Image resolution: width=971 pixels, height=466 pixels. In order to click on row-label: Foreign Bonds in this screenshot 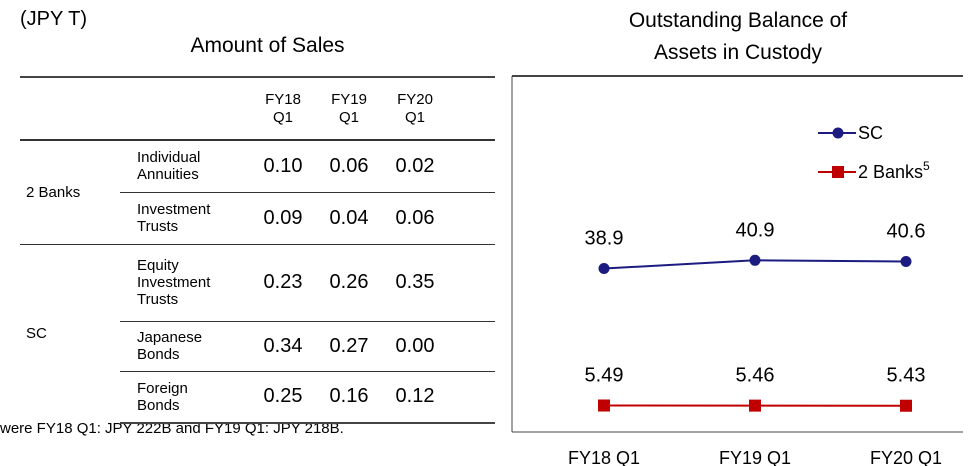, I will do `click(162, 396)`.